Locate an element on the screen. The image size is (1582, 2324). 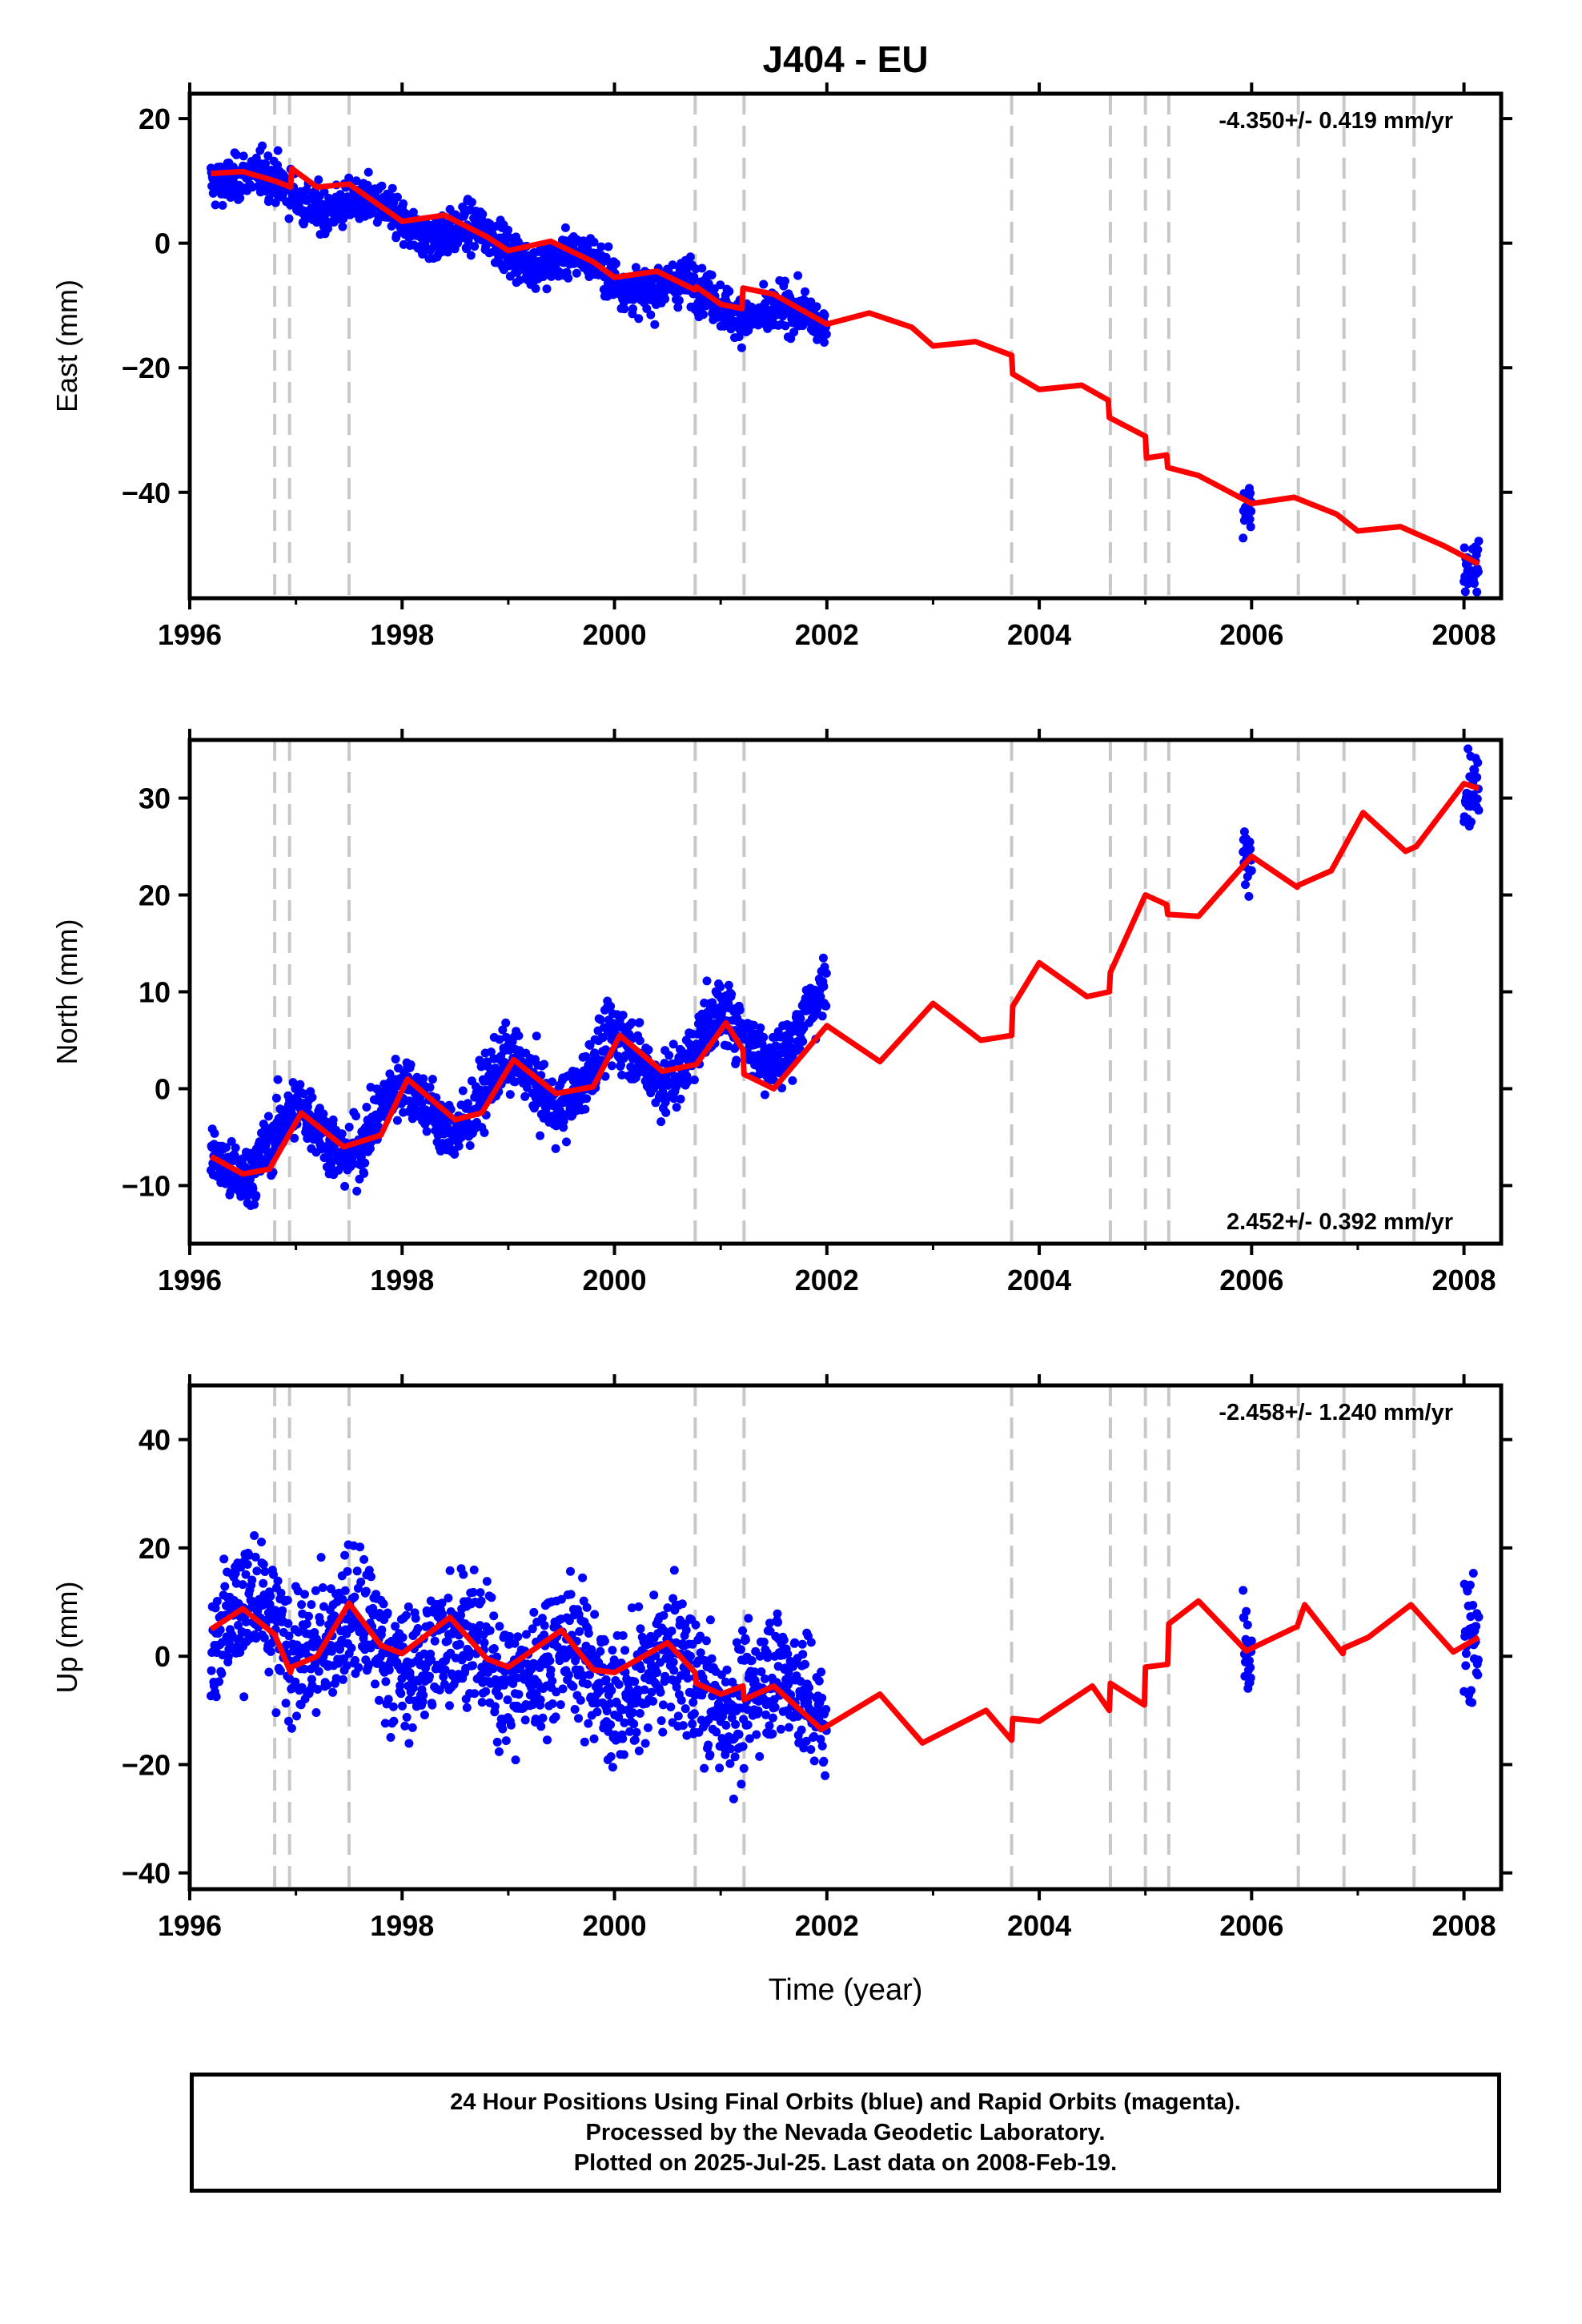
x-tick-label: 2006 is located at coordinates (1251, 634).